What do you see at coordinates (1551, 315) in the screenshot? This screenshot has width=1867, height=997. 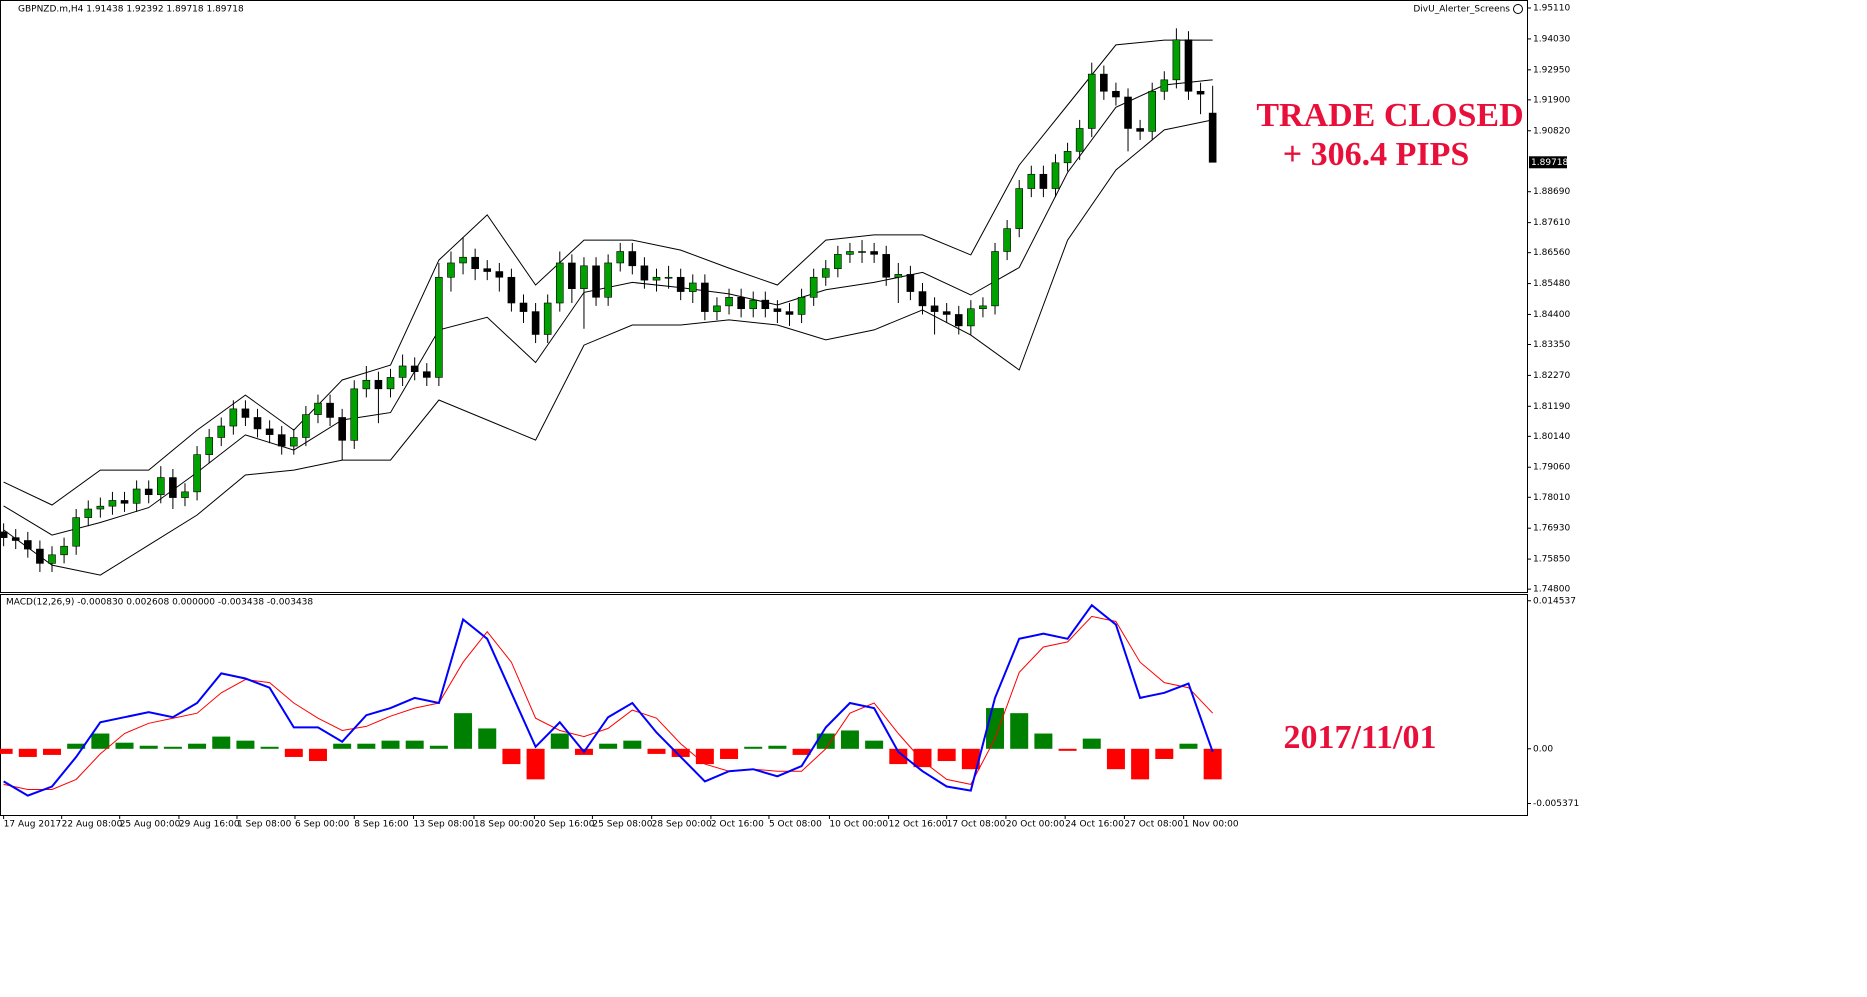 I see `y-tick-label: 1.84400` at bounding box center [1551, 315].